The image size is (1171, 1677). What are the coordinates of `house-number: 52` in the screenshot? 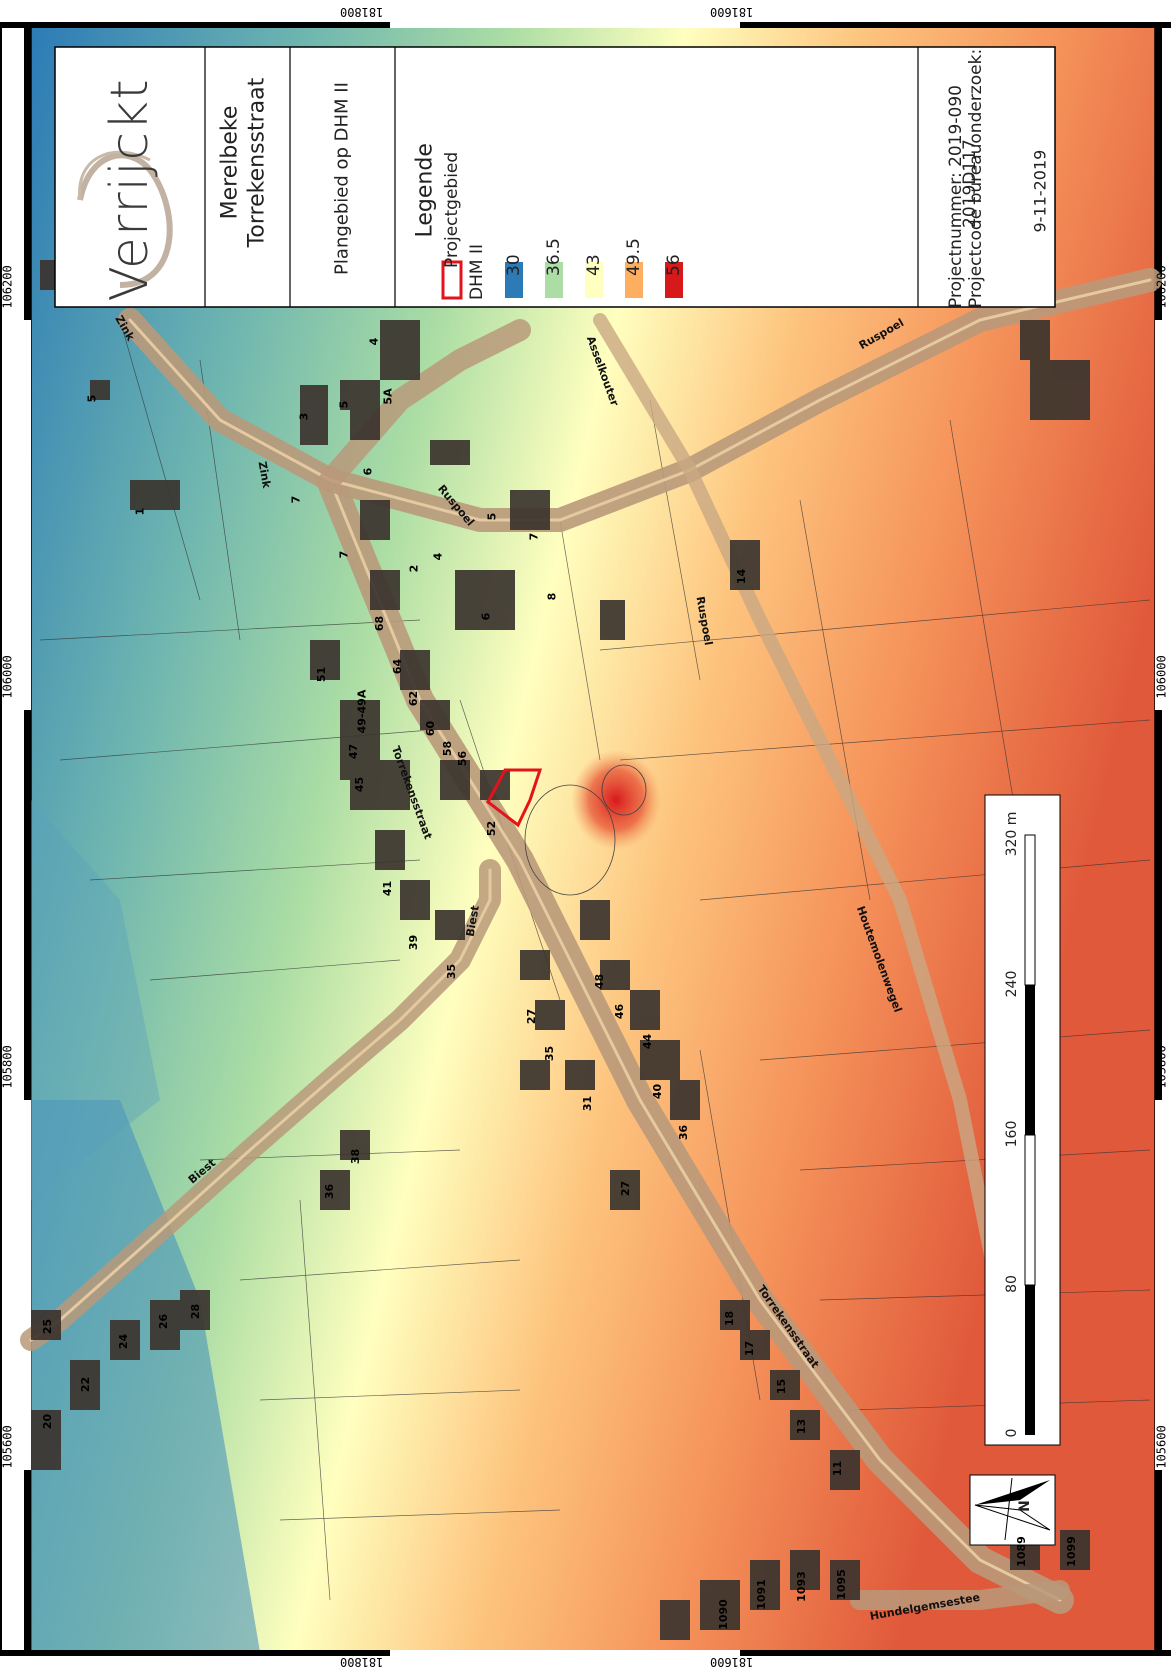 It's located at (492, 828).